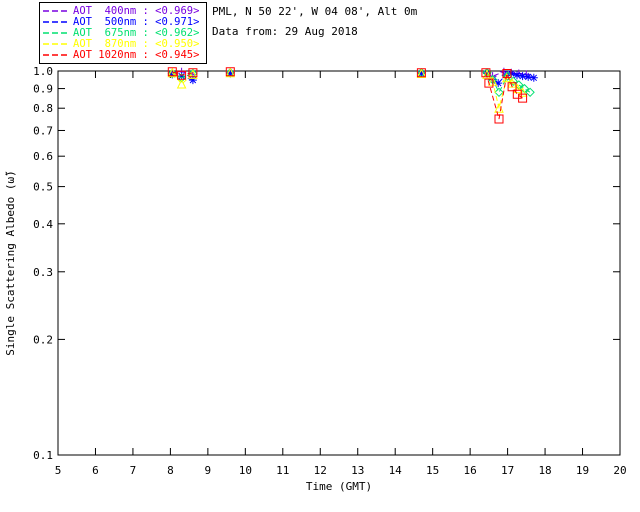 Image resolution: width=640 pixels, height=512 pixels. I want to click on x-tick-label: 14, so click(396, 470).